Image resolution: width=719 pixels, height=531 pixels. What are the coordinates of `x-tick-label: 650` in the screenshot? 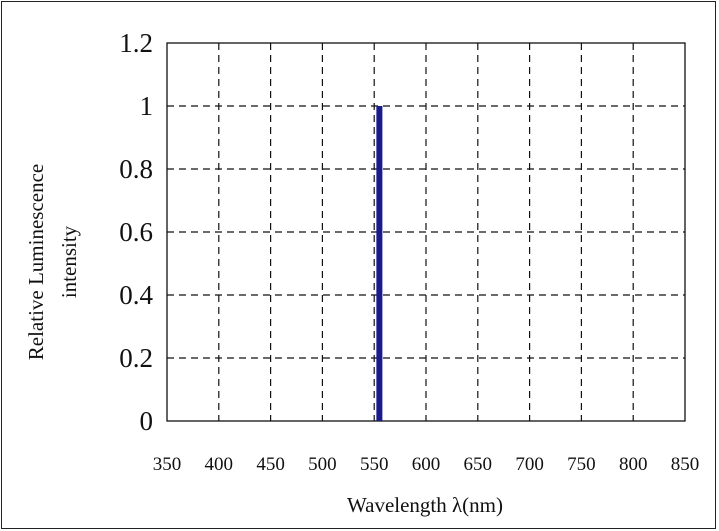 It's located at (478, 464).